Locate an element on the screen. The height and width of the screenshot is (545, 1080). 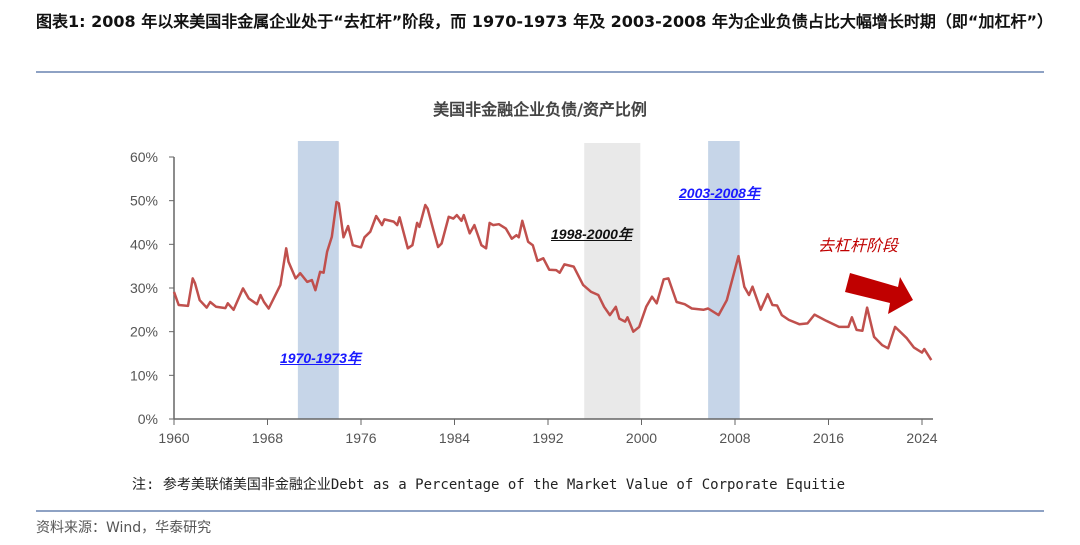
y-tick-label: 60% is located at coordinates (144, 157).